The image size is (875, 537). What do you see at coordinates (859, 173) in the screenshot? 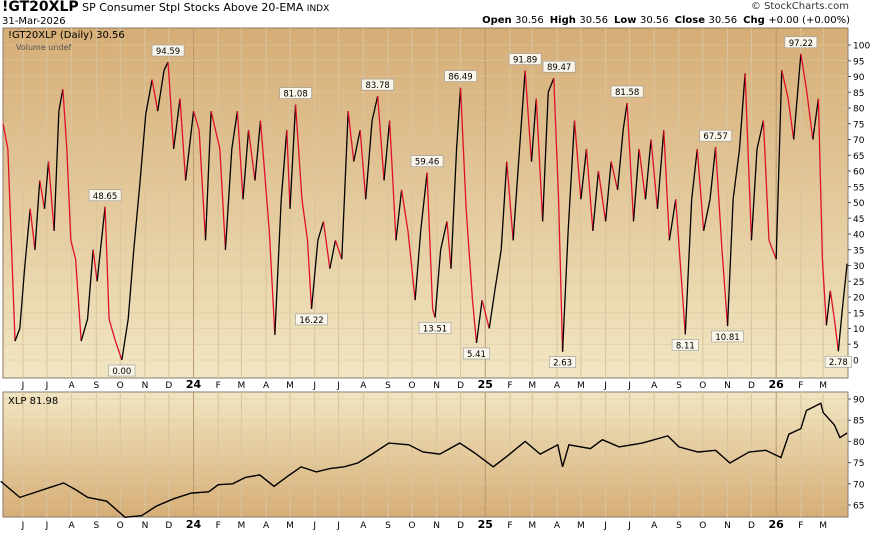
I see `y-tick-label: 60` at bounding box center [859, 173].